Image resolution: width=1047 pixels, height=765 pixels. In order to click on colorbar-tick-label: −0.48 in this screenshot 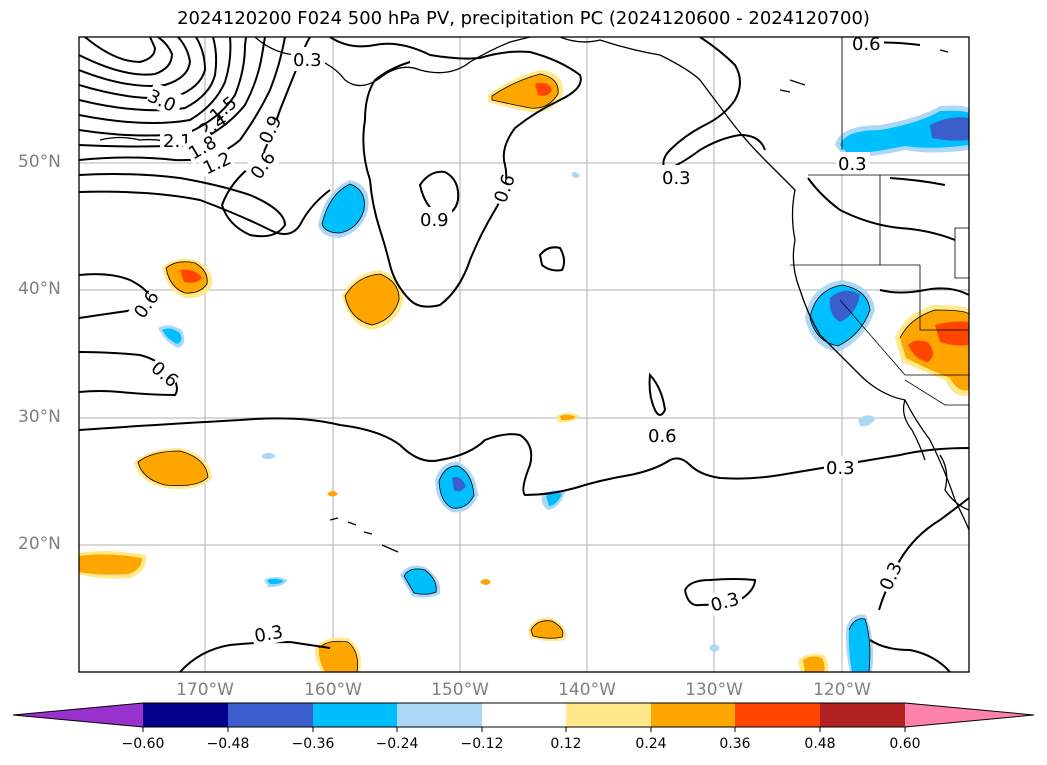, I will do `click(228, 744)`.